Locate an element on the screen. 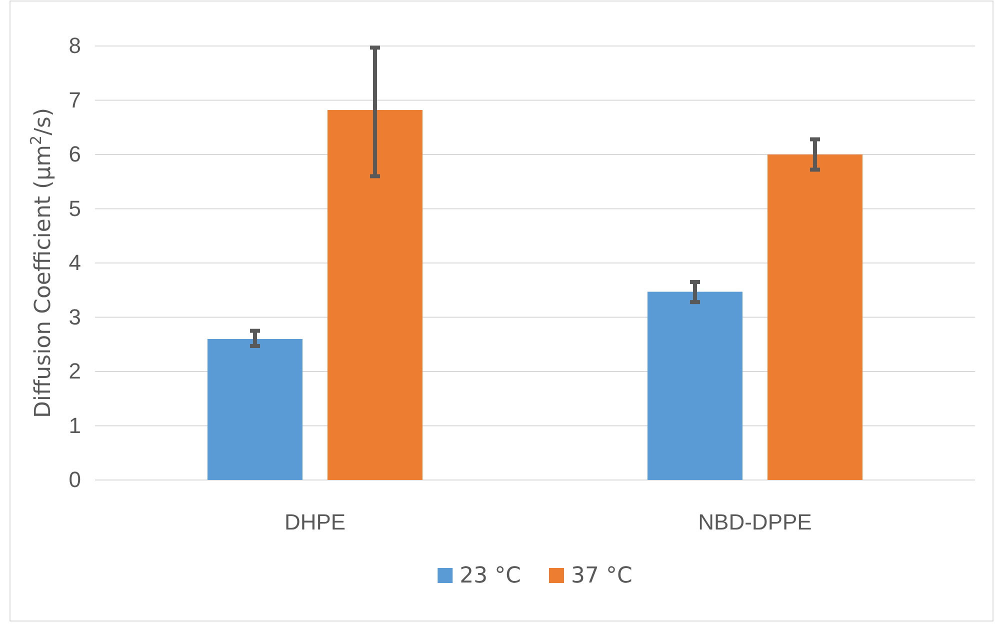 The width and height of the screenshot is (995, 624). x-tick-label: DHPE is located at coordinates (315, 522).